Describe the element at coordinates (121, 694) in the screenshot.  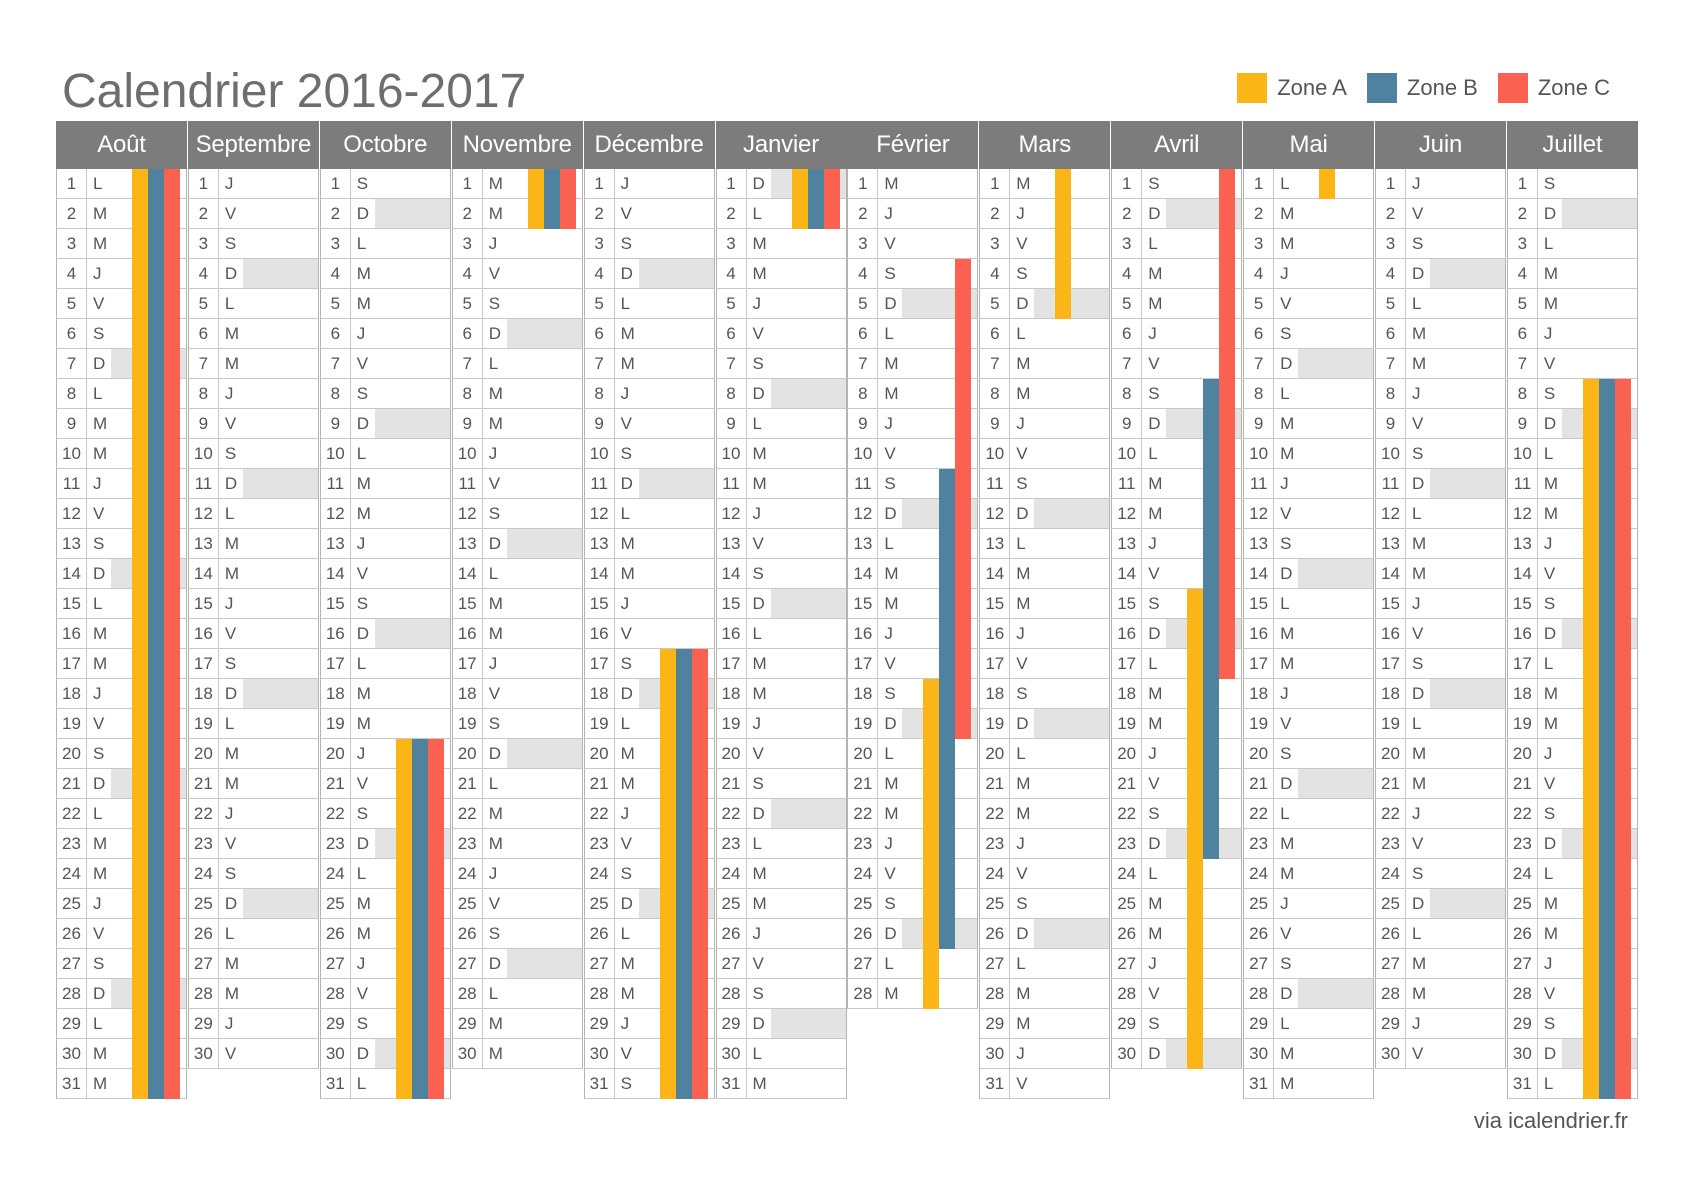
I see `day-row: 18 J` at that location.